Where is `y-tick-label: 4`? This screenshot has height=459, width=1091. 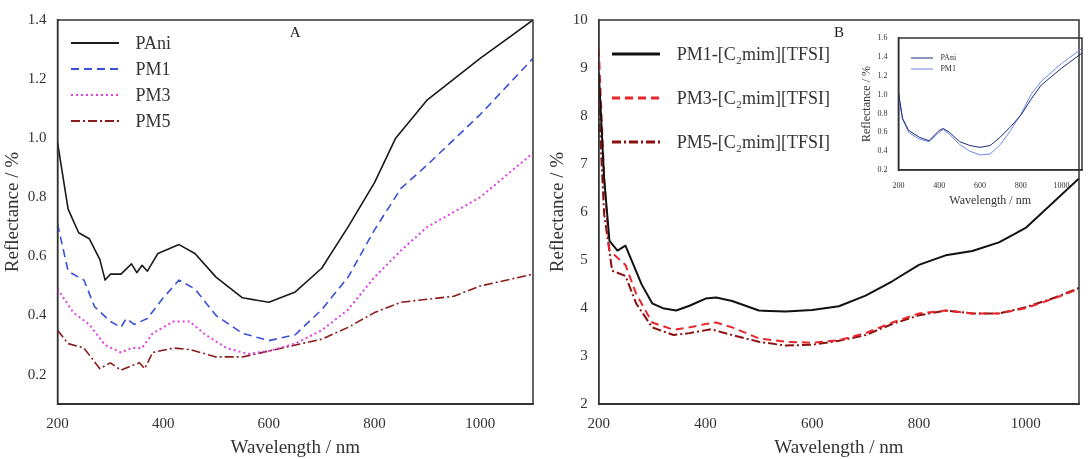 y-tick-label: 4 is located at coordinates (584, 307).